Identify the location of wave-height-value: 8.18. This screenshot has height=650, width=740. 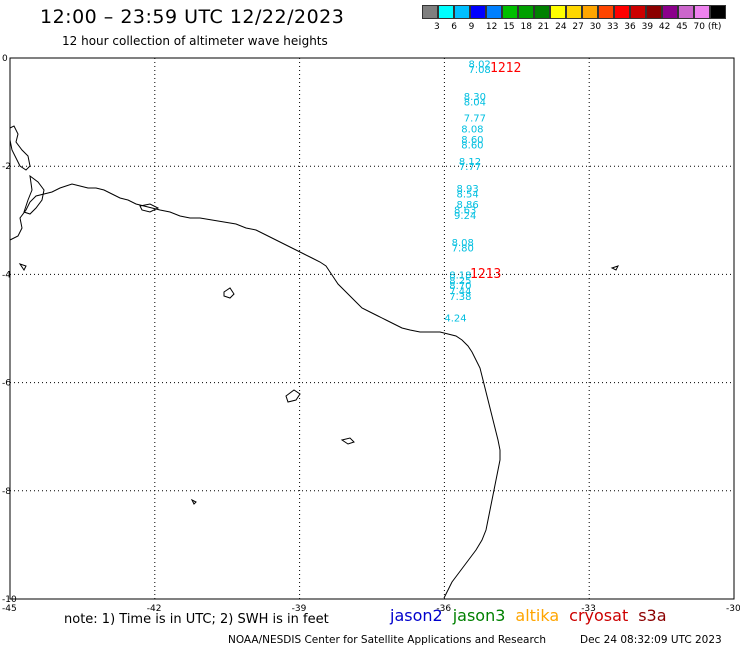
(460, 275).